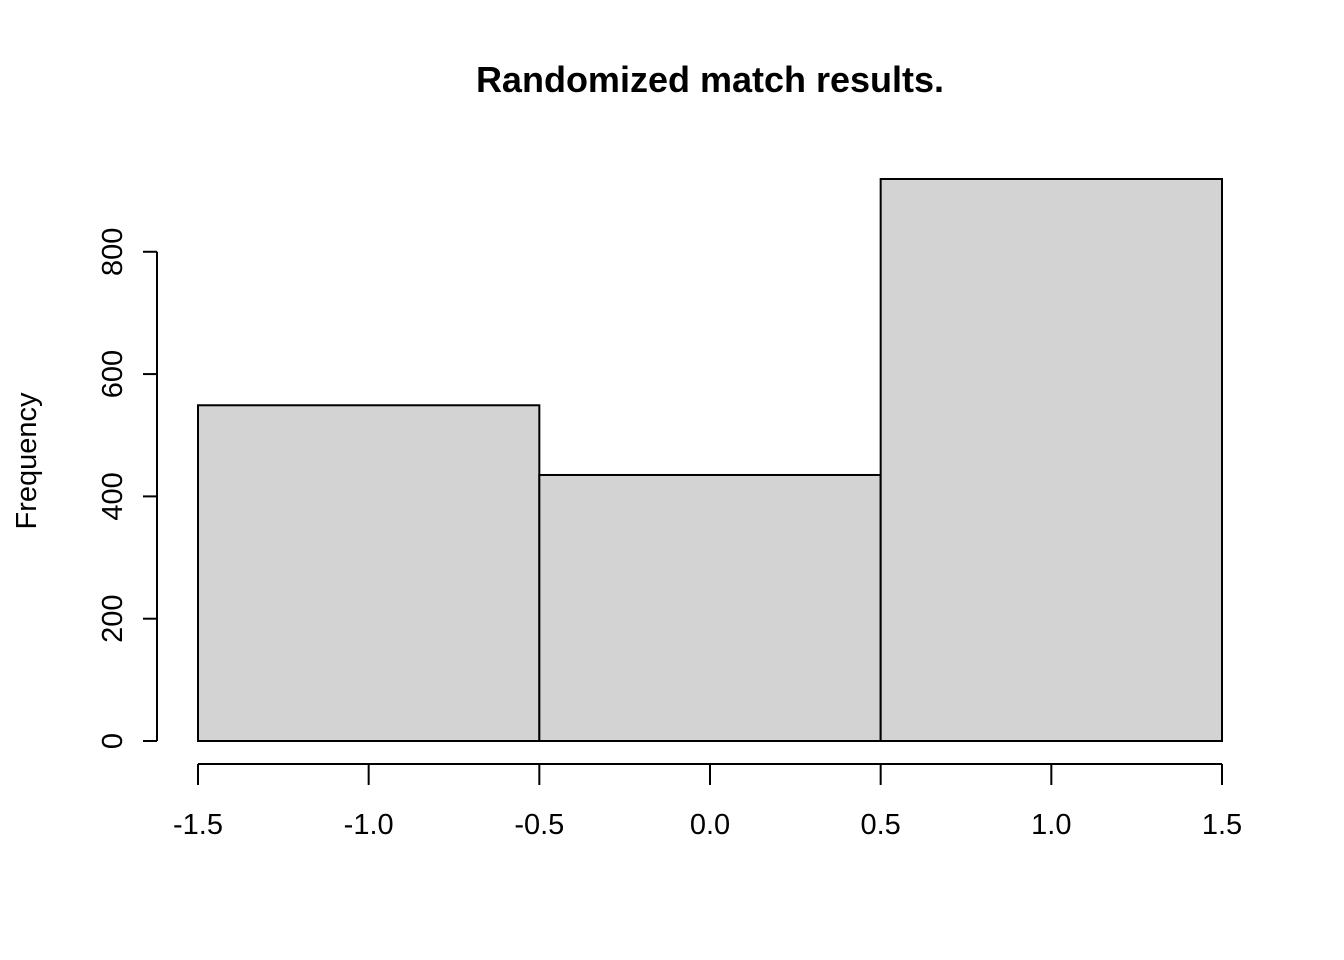 This screenshot has width=1344, height=960. I want to click on y-tick-label: 400, so click(113, 496).